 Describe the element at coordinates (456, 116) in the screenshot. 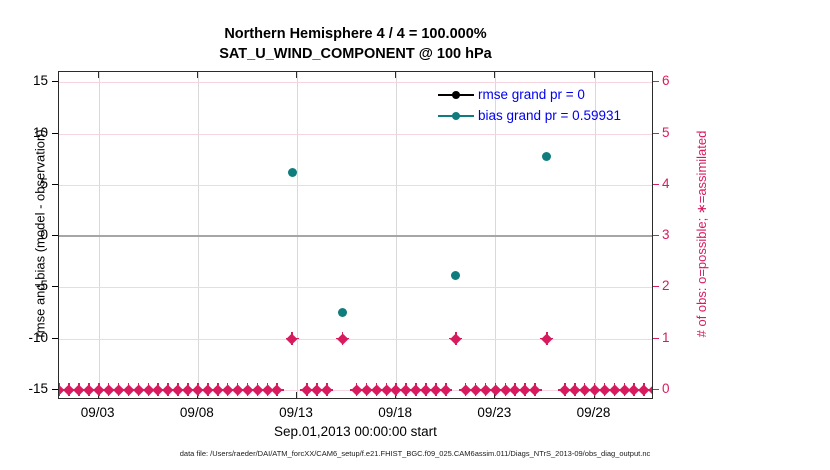

I see `bias-legend-marker-icon` at that location.